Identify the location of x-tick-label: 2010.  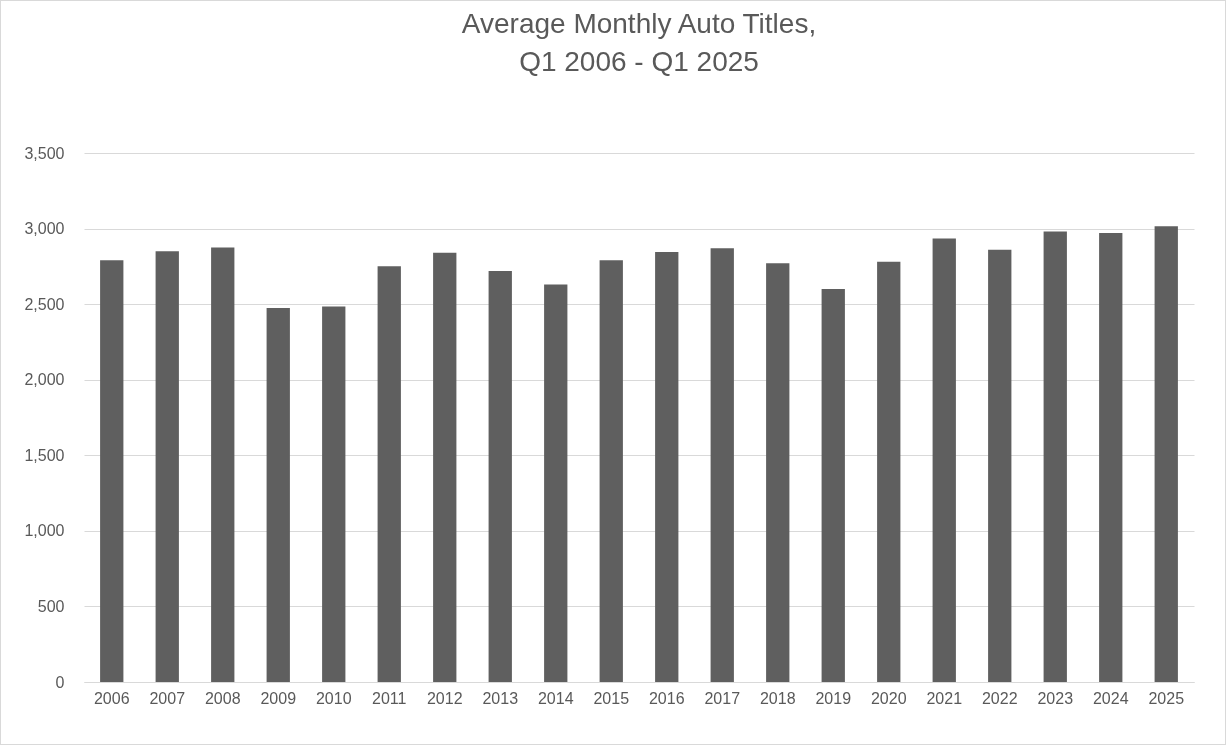
(333, 698).